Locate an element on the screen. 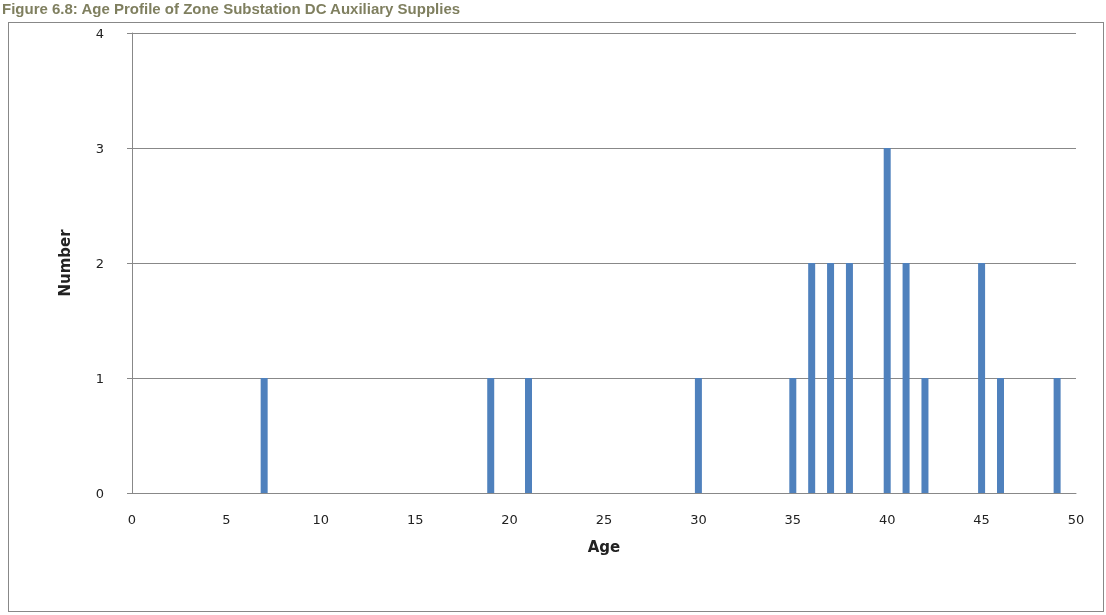 This screenshot has width=1106, height=615. y-tick-label: 4 is located at coordinates (99, 33).